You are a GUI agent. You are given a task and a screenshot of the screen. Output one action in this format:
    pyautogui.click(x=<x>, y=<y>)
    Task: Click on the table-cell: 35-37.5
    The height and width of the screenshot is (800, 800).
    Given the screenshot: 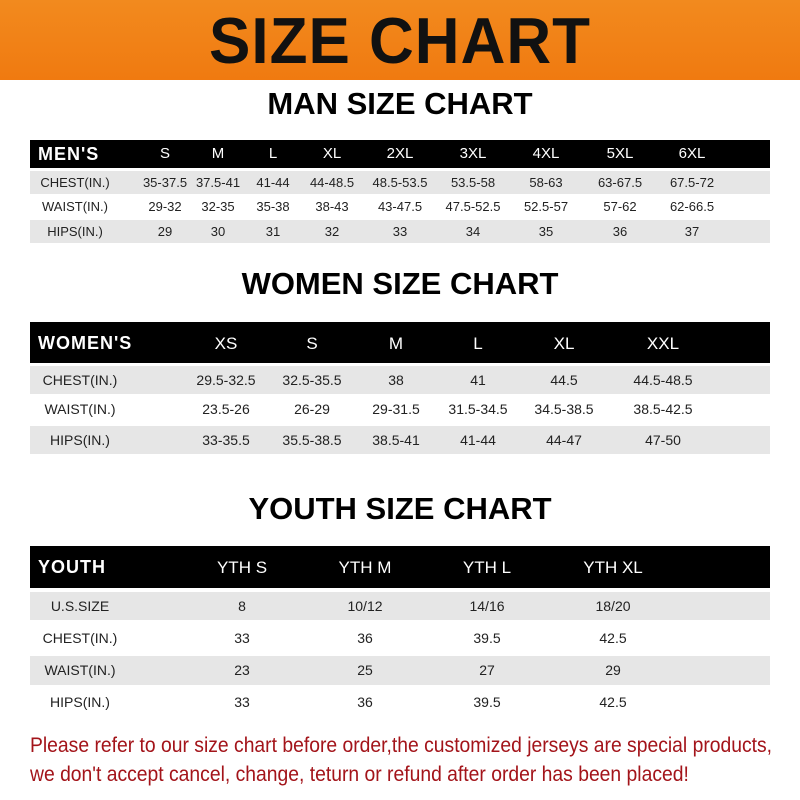 What is the action you would take?
    pyautogui.click(x=165, y=182)
    